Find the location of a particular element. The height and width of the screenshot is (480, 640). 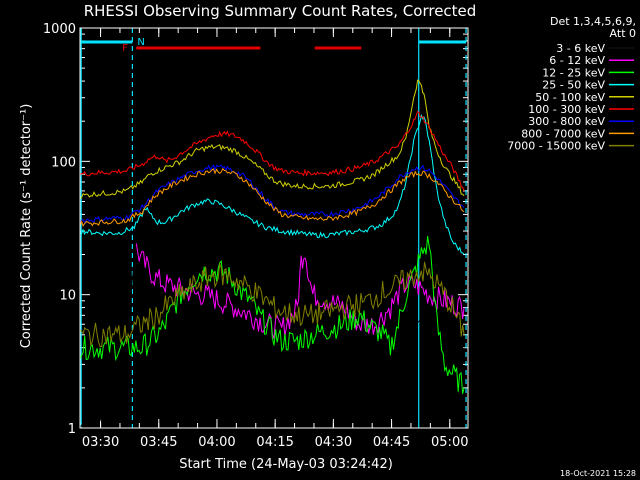

x-tick-label: 04:00 is located at coordinates (216, 442).